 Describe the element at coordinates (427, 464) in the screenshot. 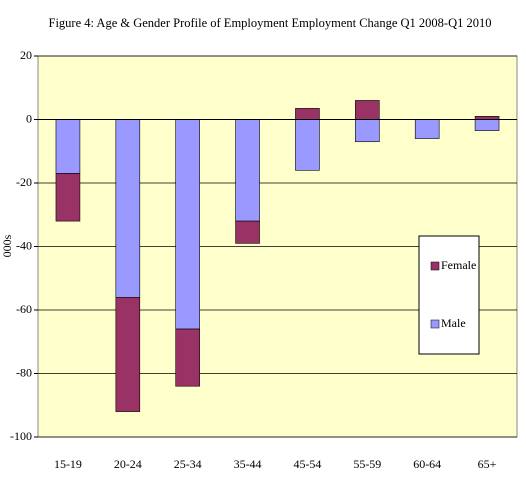

I see `x-tick-label: 60-64` at that location.